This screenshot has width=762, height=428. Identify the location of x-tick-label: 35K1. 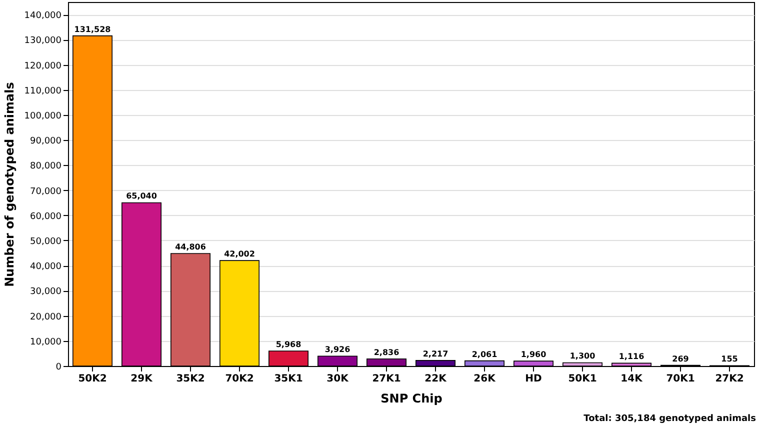
(288, 379).